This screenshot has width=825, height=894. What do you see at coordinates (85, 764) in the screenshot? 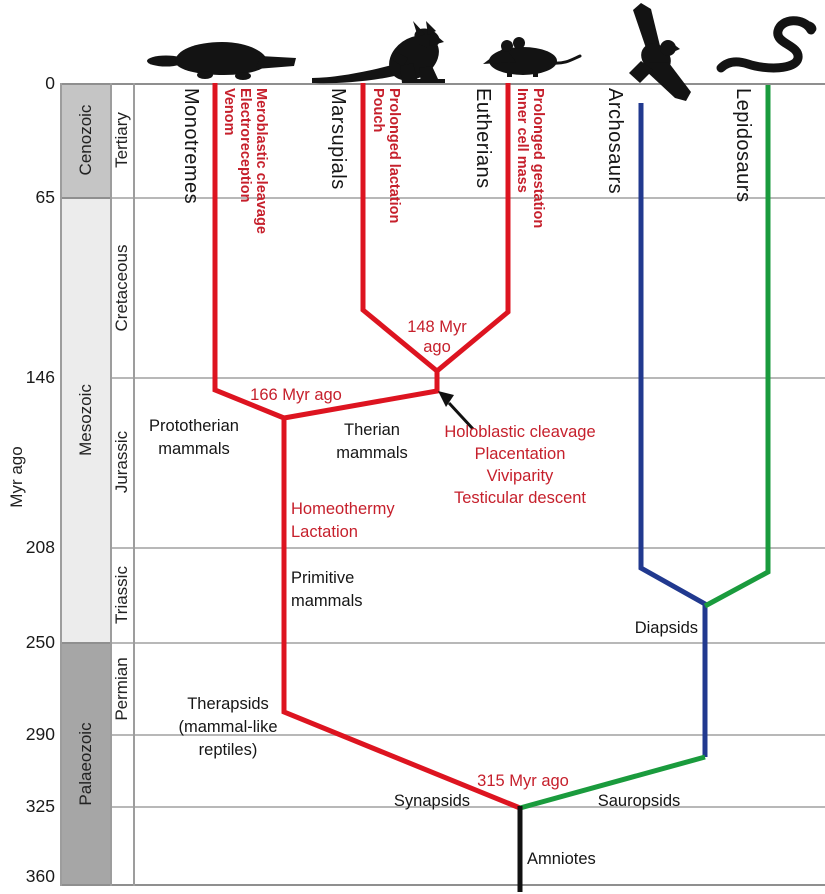
I see `era-box-palaeozoic` at bounding box center [85, 764].